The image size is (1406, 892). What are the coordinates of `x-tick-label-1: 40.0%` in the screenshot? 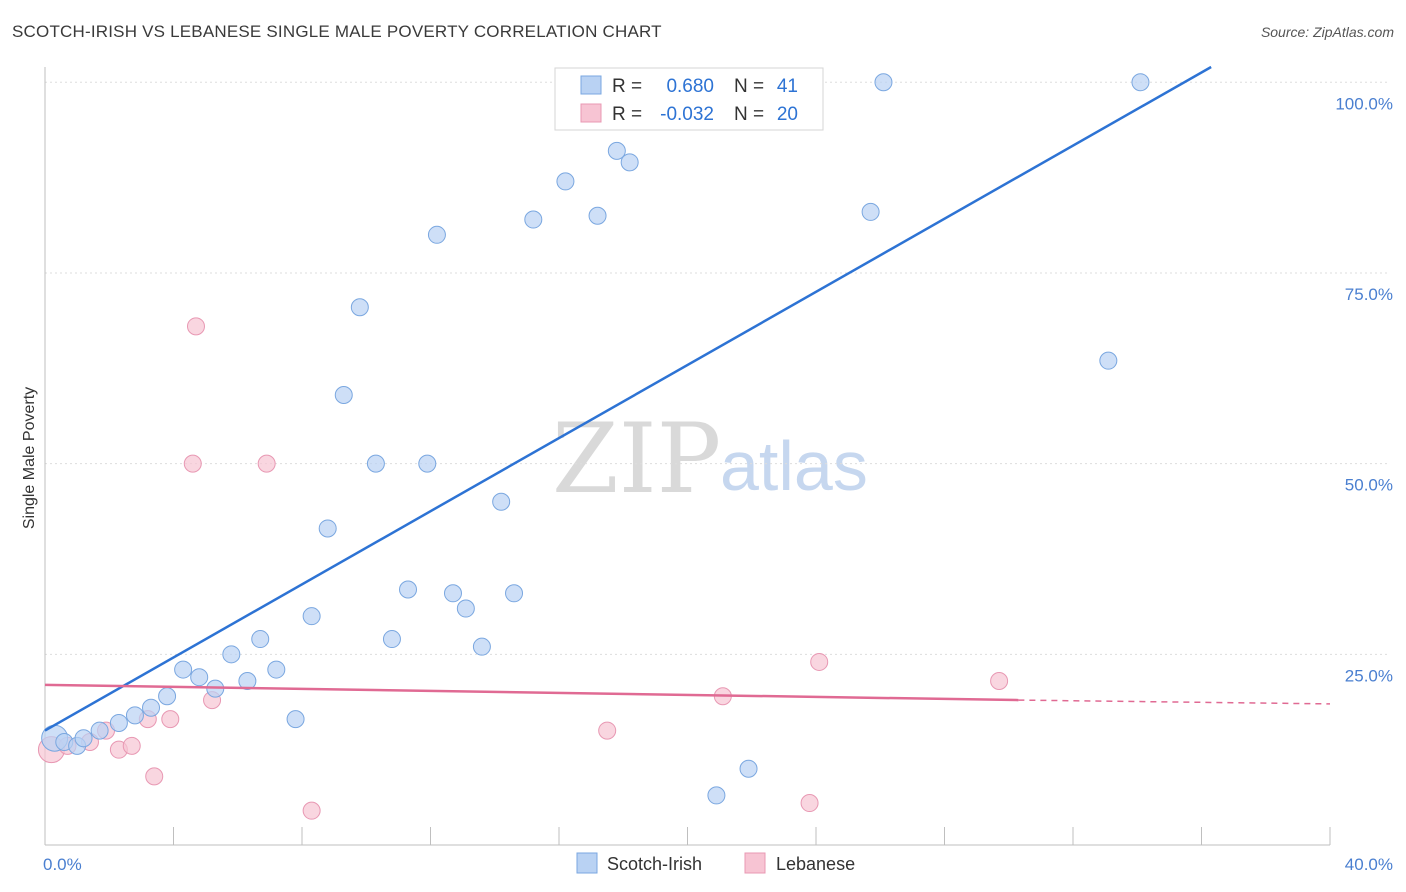 It's located at (1369, 864).